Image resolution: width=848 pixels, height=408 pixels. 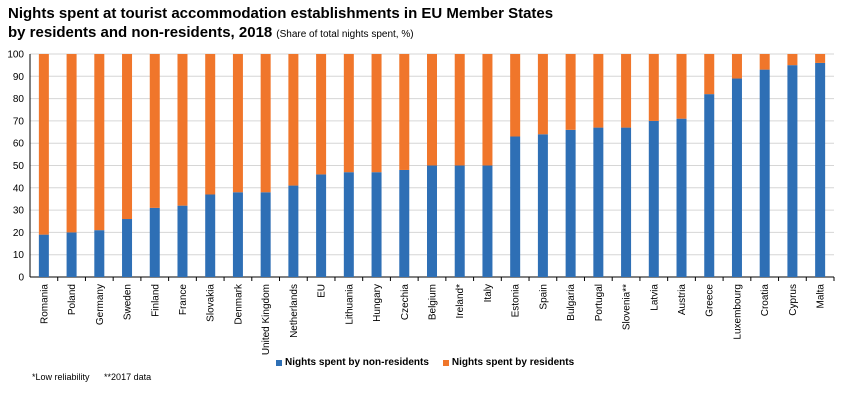 I want to click on x-tick-label: Slovenia**, so click(x=627, y=307).